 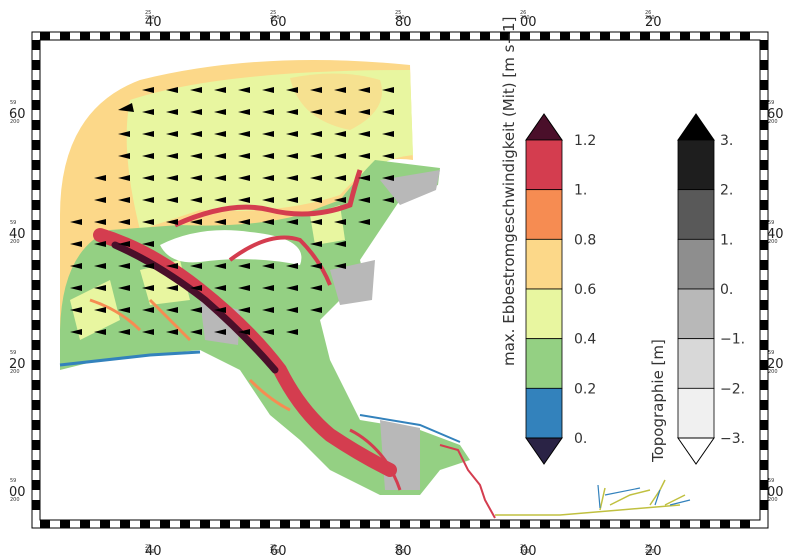 I want to click on channel-branch-north, so click(x=268, y=198).